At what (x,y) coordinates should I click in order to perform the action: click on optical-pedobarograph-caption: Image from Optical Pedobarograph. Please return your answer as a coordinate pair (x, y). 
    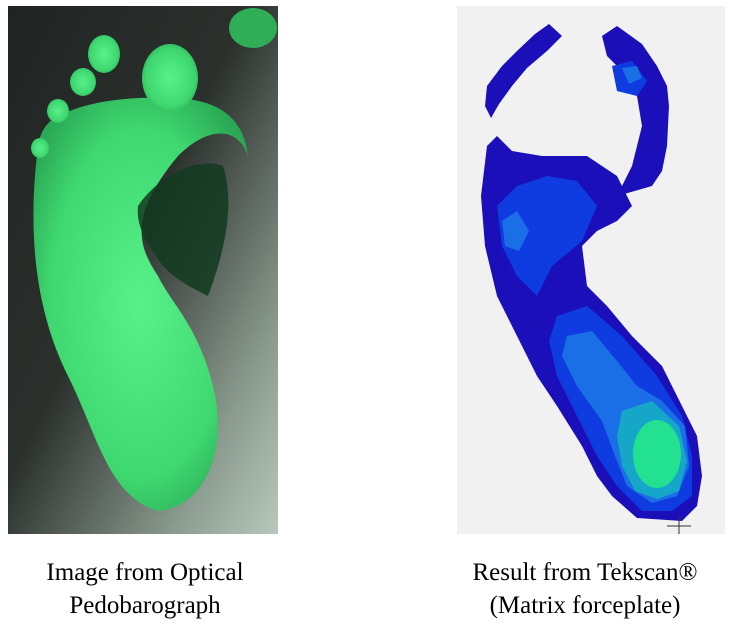
    Looking at the image, I should click on (145, 589).